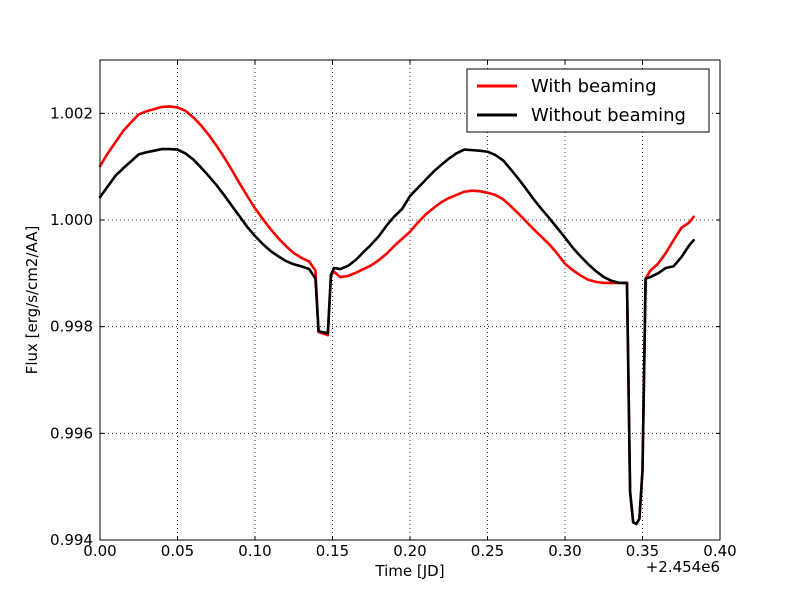 The width and height of the screenshot is (800, 604). Describe the element at coordinates (642, 551) in the screenshot. I see `x-tick-label: 0.35` at that location.